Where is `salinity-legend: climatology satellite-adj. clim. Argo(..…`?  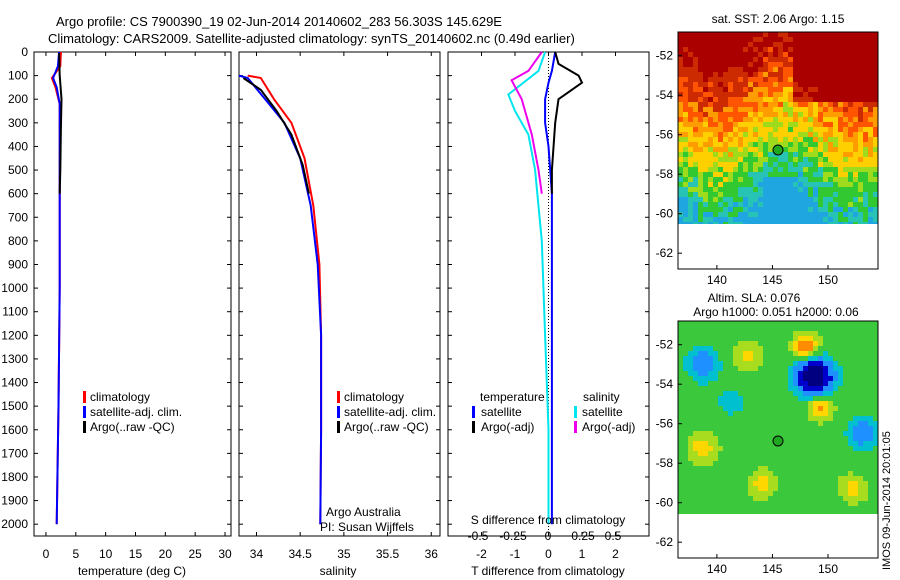 salinity-legend: climatology satellite-adj. clim. Argo(..… is located at coordinates (386, 412).